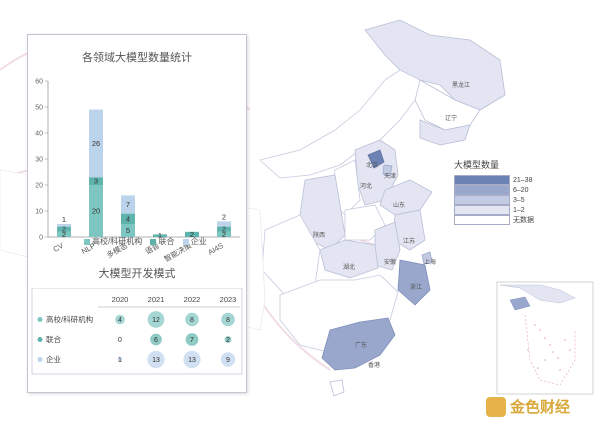  I want to click on data-label: 26, so click(96, 143).